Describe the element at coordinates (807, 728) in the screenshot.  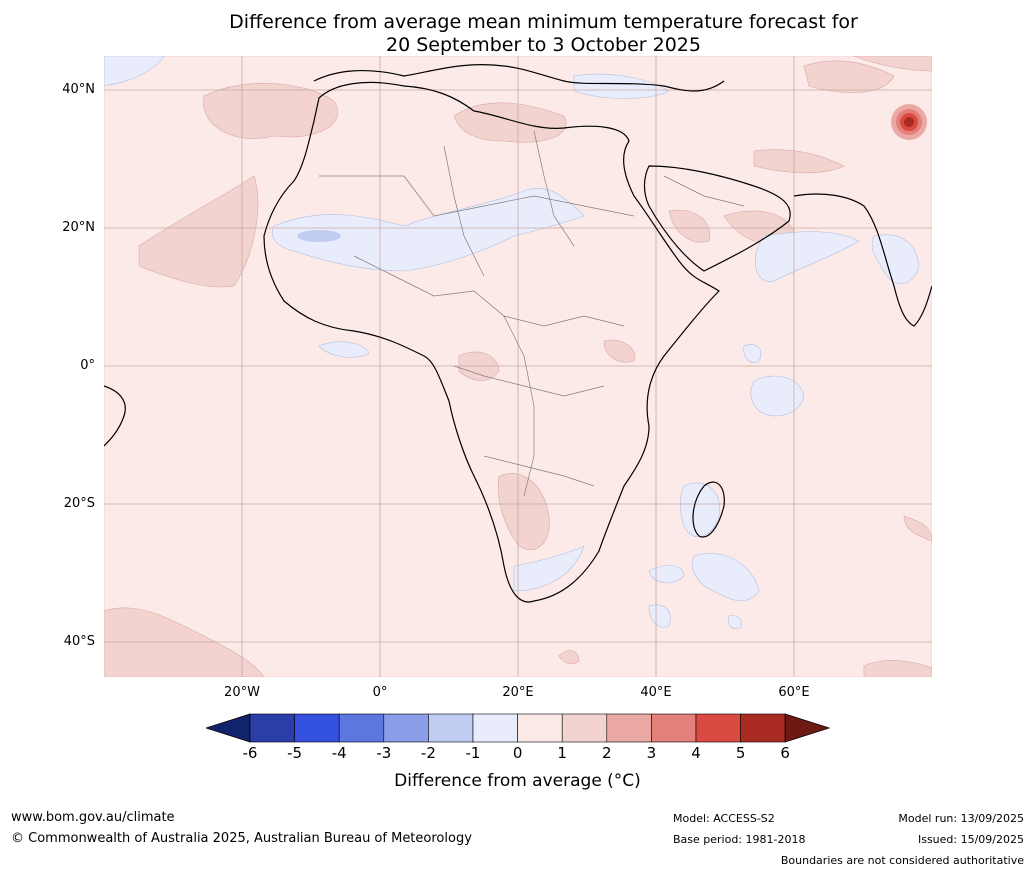
I see `colorbar-extend-high` at that location.